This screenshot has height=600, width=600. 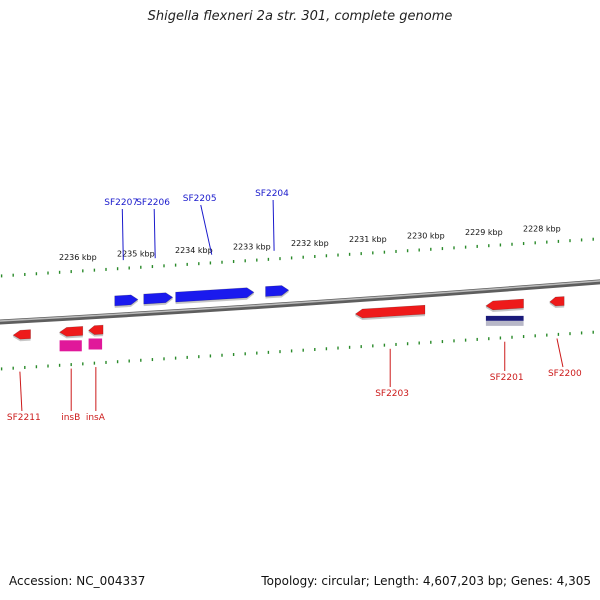 I want to click on accession-text: Accession: NC_004337, so click(x=77, y=581).